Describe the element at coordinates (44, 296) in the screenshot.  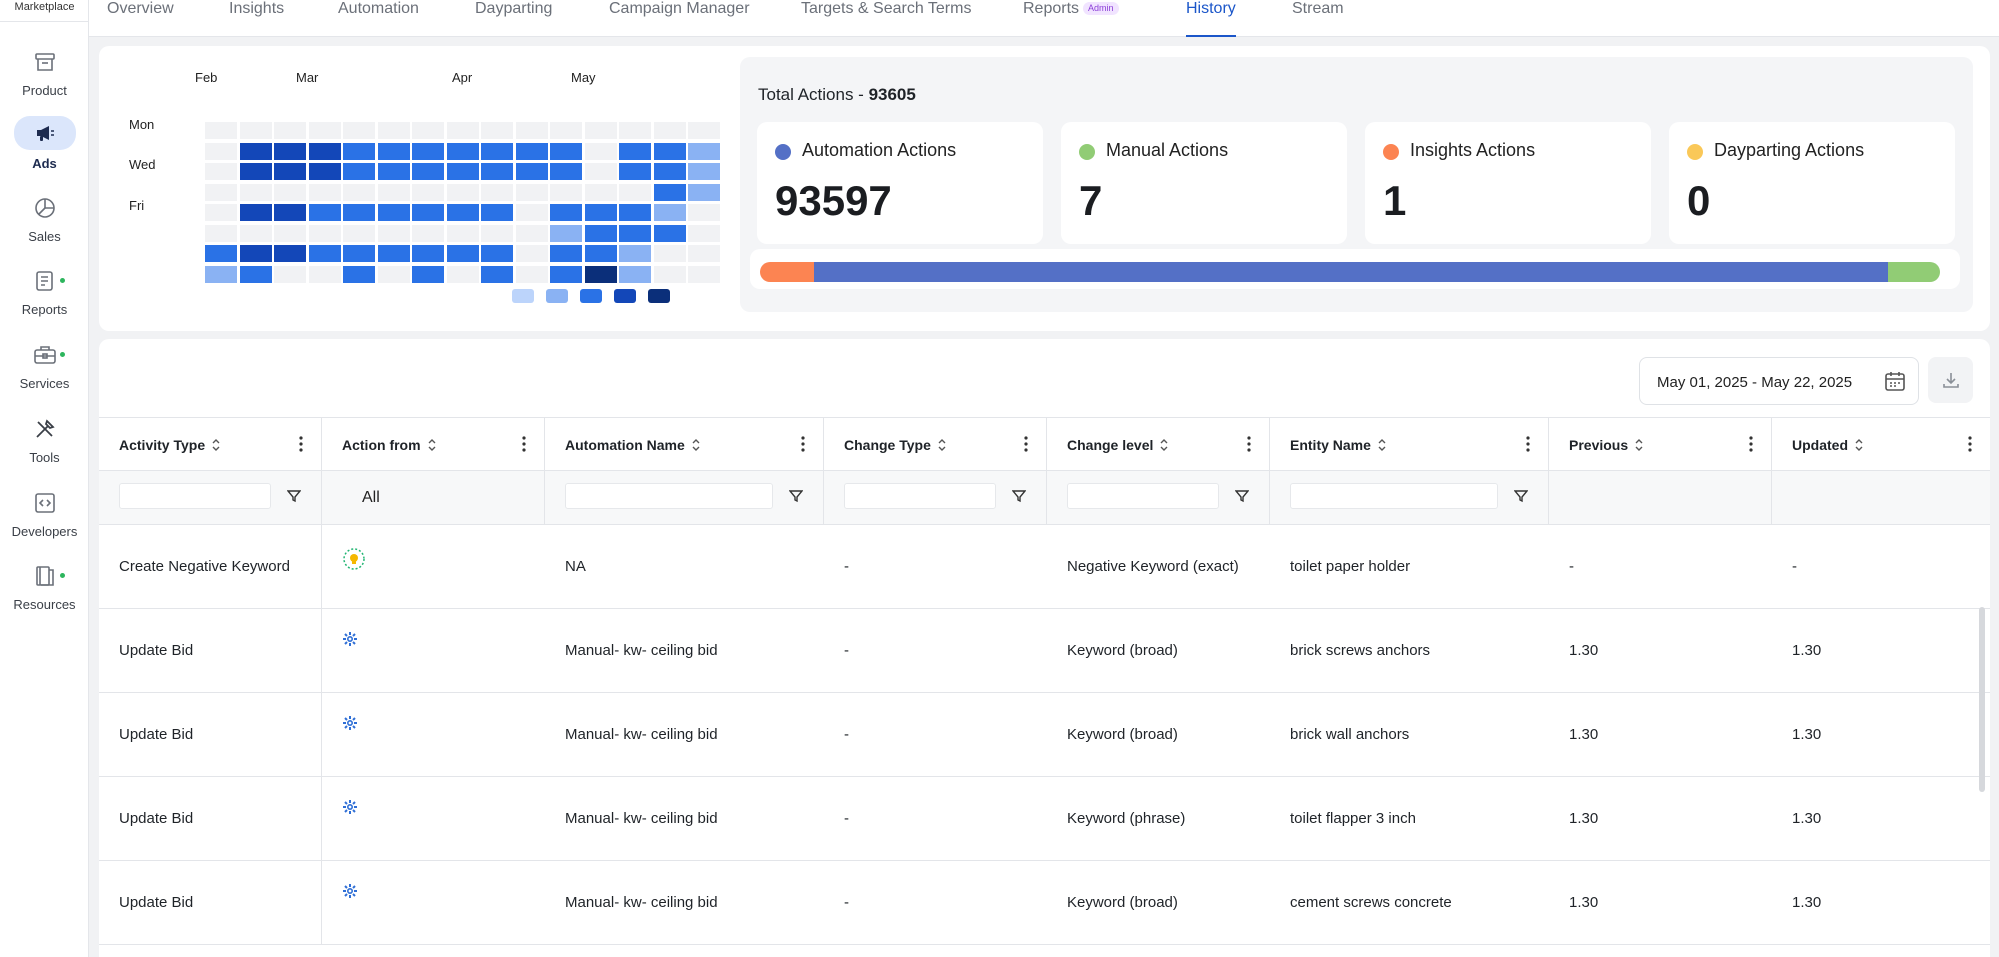
I see `sidebar-item-reports: Reports` at that location.